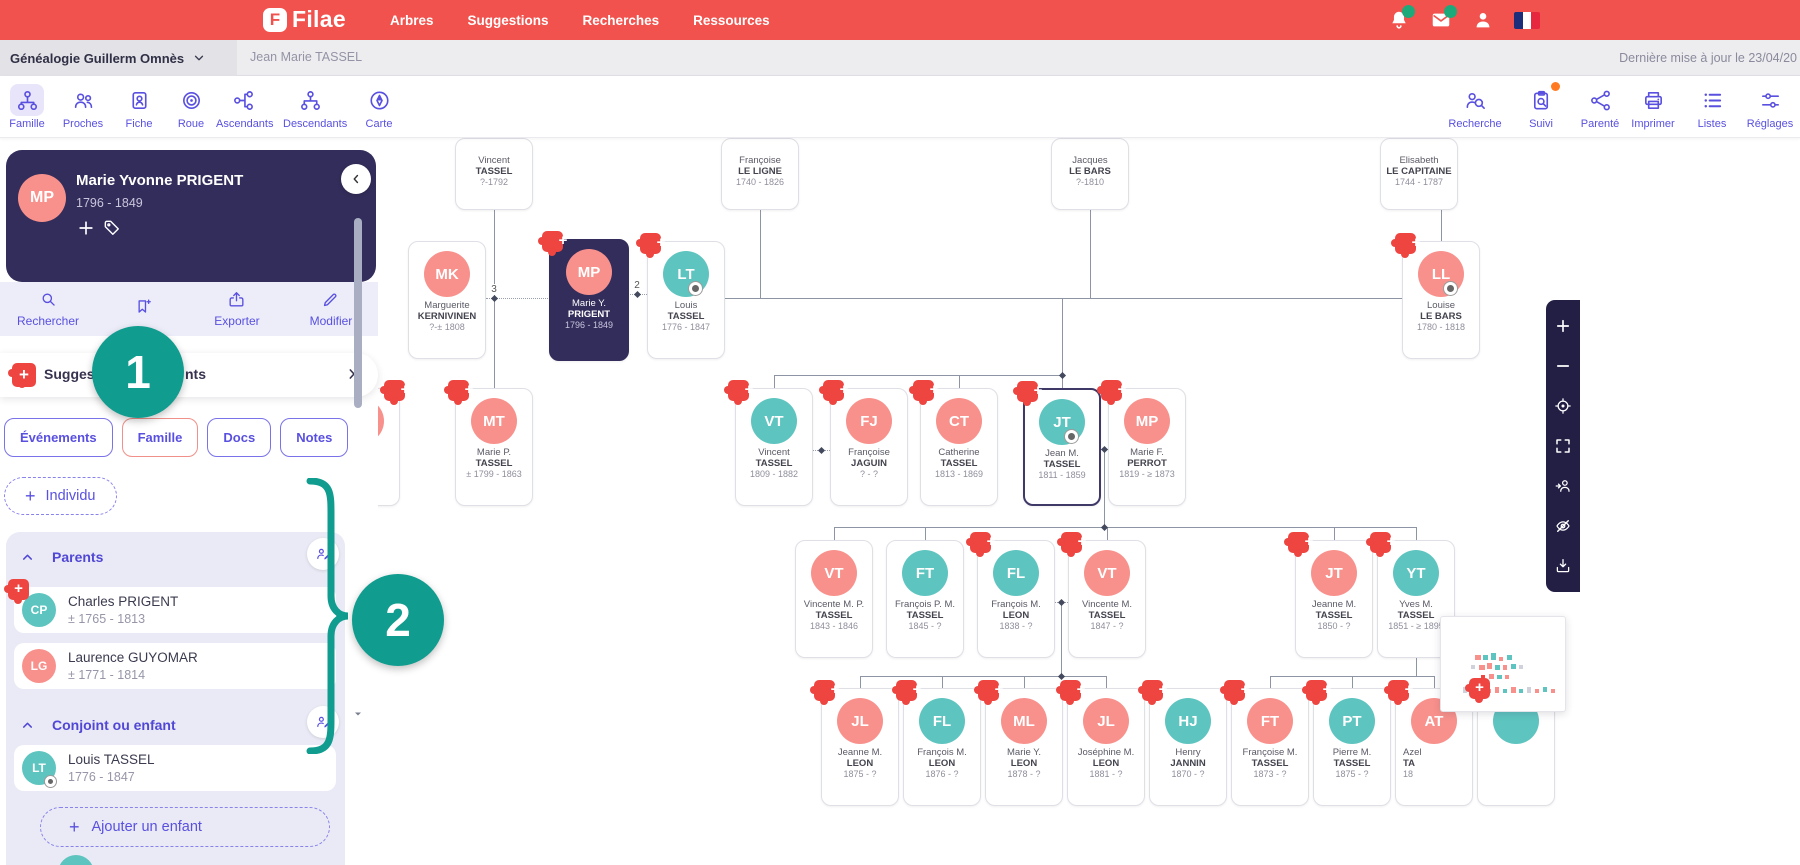 The height and width of the screenshot is (865, 1800). Describe the element at coordinates (1653, 107) in the screenshot. I see `tool-imprimer: Imprimer` at that location.